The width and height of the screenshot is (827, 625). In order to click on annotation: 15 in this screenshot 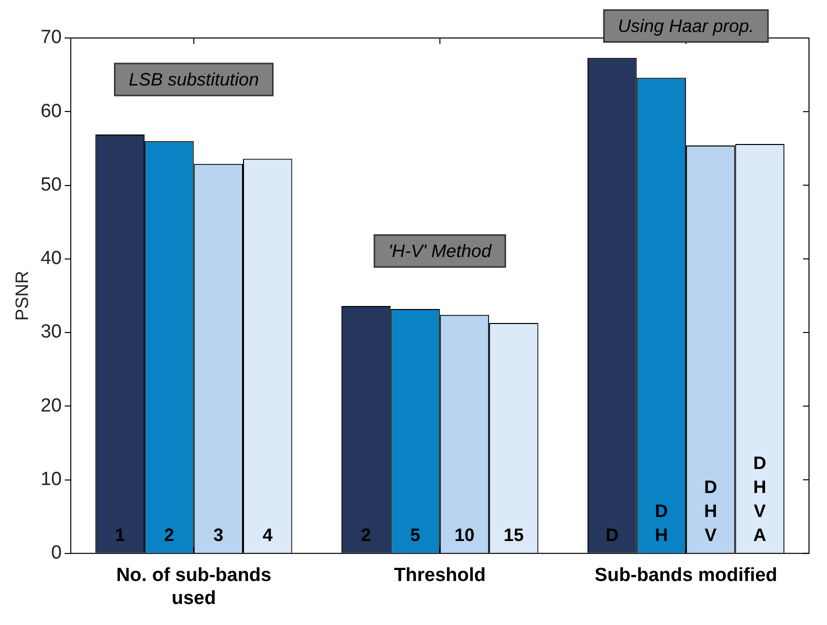, I will do `click(514, 534)`.